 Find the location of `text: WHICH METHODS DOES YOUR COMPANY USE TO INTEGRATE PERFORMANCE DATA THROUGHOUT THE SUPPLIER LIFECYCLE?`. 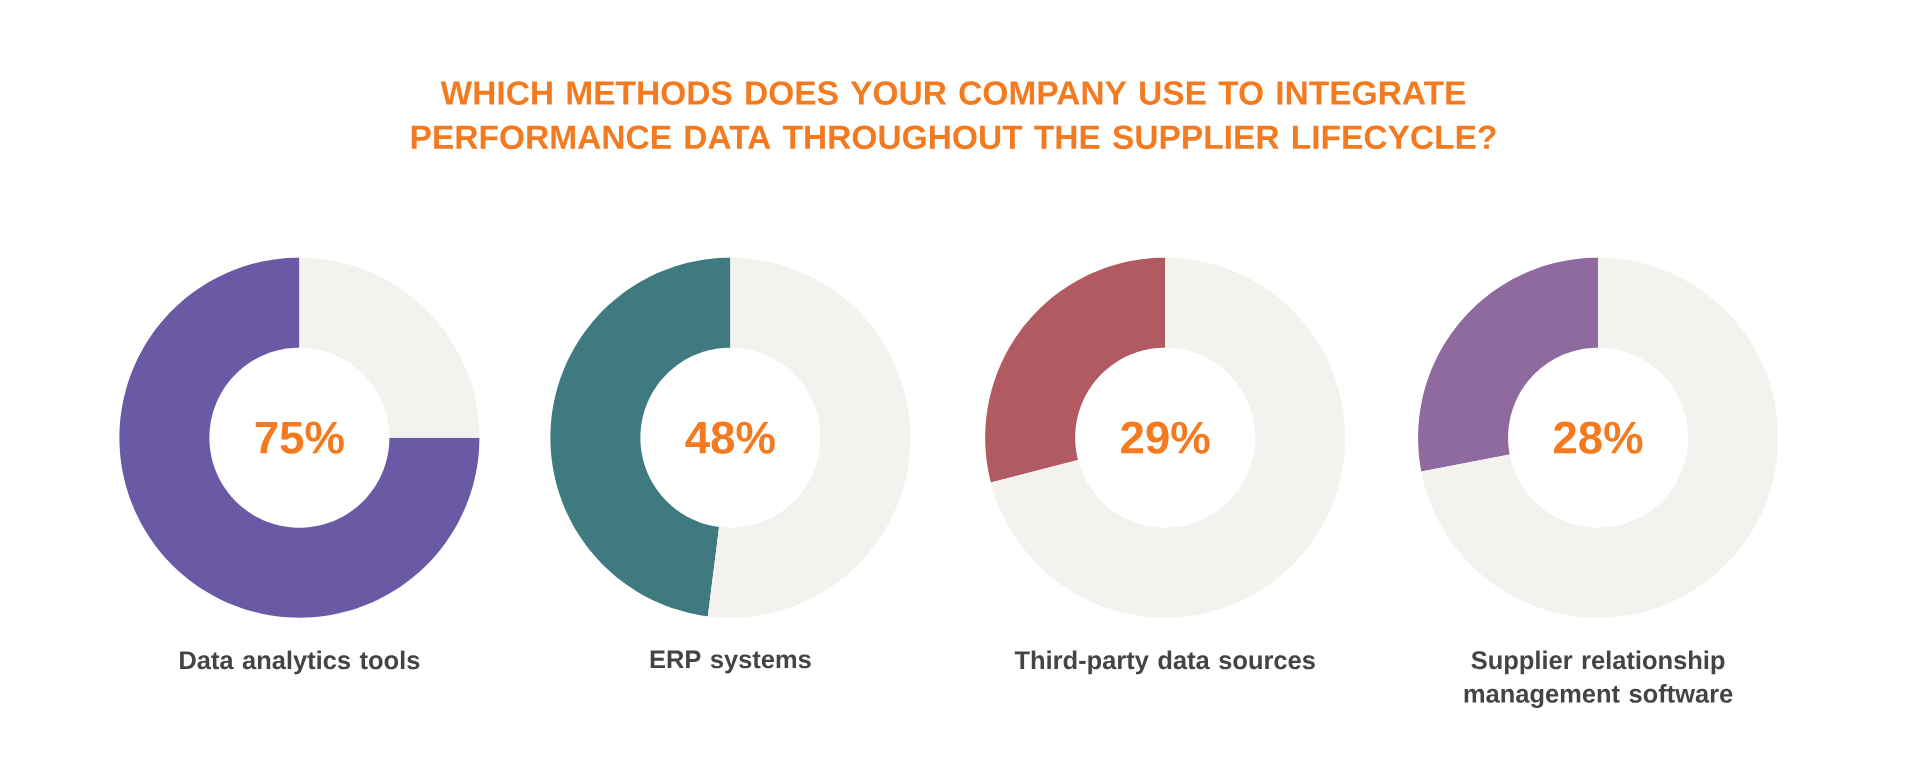

text: WHICH METHODS DOES YOUR COMPANY USE TO INTEGRATE PERFORMANCE DATA THROUGHOUT THE SUPPLIER LIFECYCLE? is located at coordinates (953, 115).